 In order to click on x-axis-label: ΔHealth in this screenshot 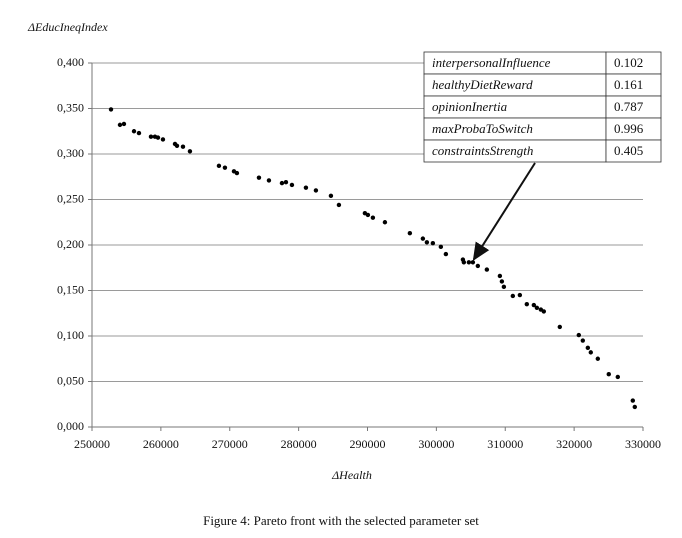, I will do `click(351, 475)`.